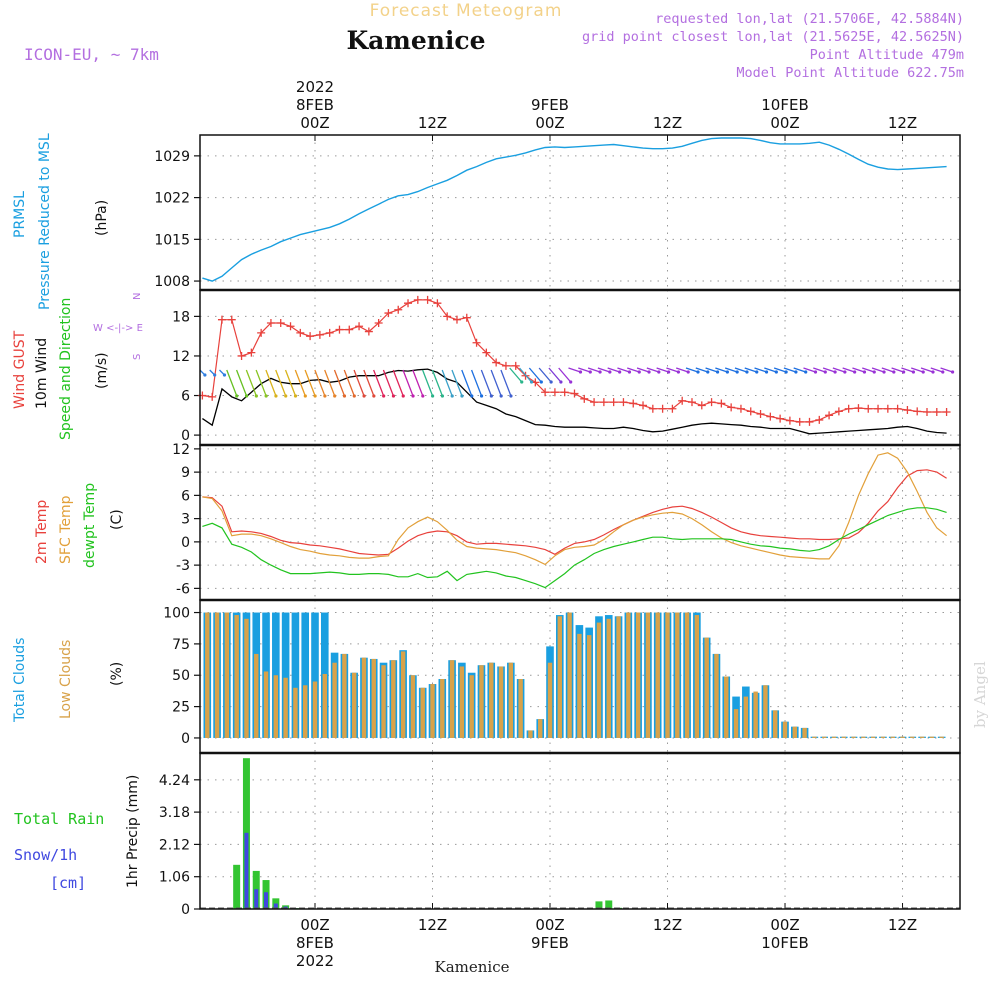 The image size is (1000, 1000). I want to click on gust-line, so click(574, 361).